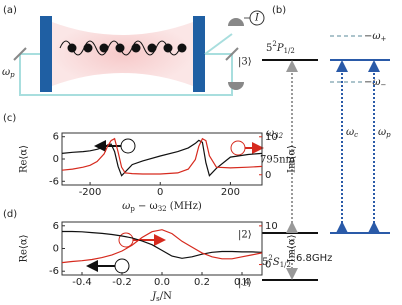  I want to click on ket: |2⟩, so click(245, 235).